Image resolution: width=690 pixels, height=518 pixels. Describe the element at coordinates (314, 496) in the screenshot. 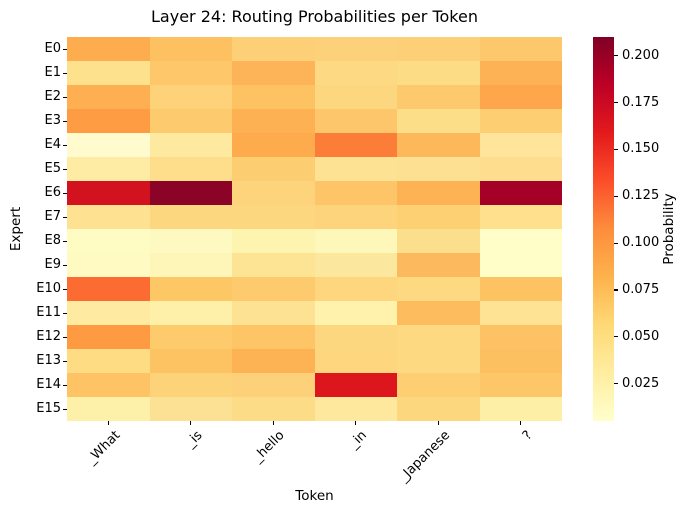

I see `x-axis-label: Token` at that location.